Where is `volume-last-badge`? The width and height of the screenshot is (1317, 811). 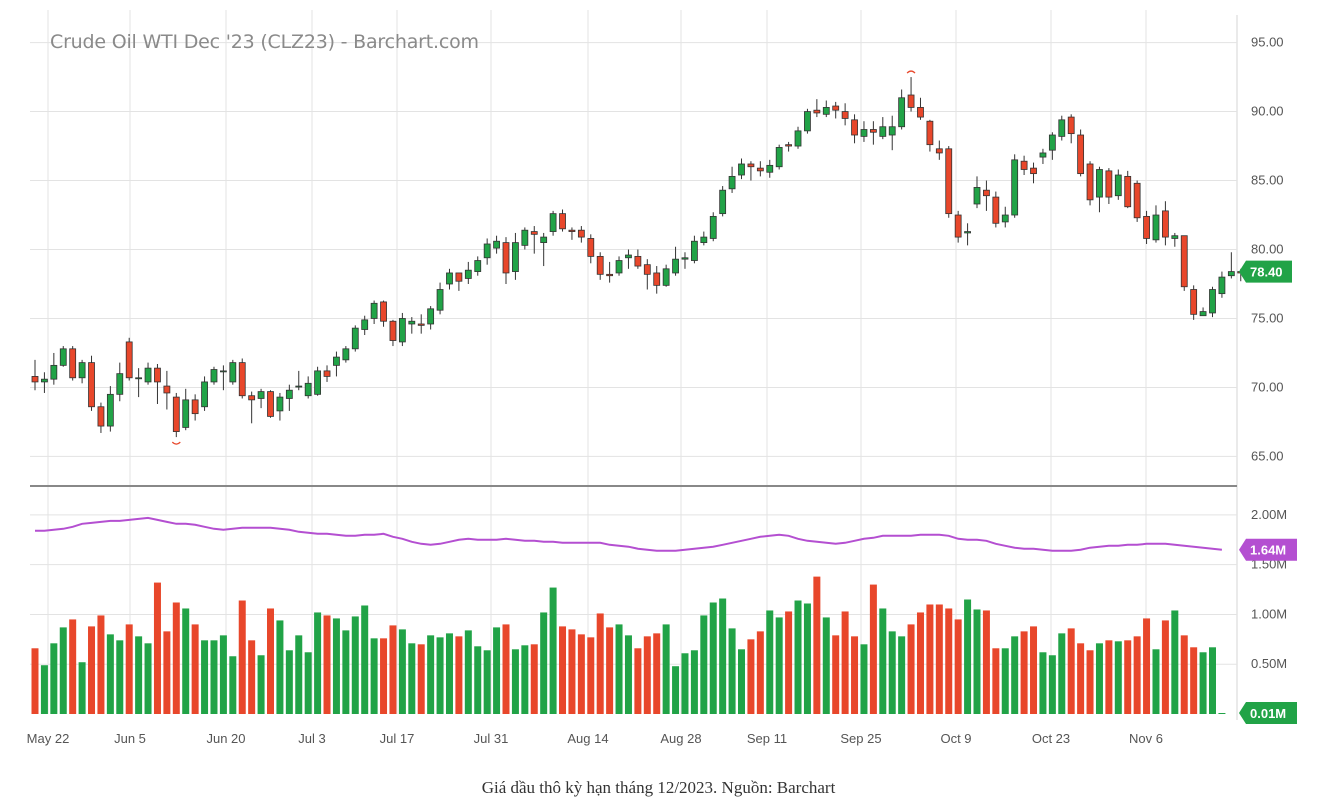
volume-last-badge is located at coordinates (1268, 713).